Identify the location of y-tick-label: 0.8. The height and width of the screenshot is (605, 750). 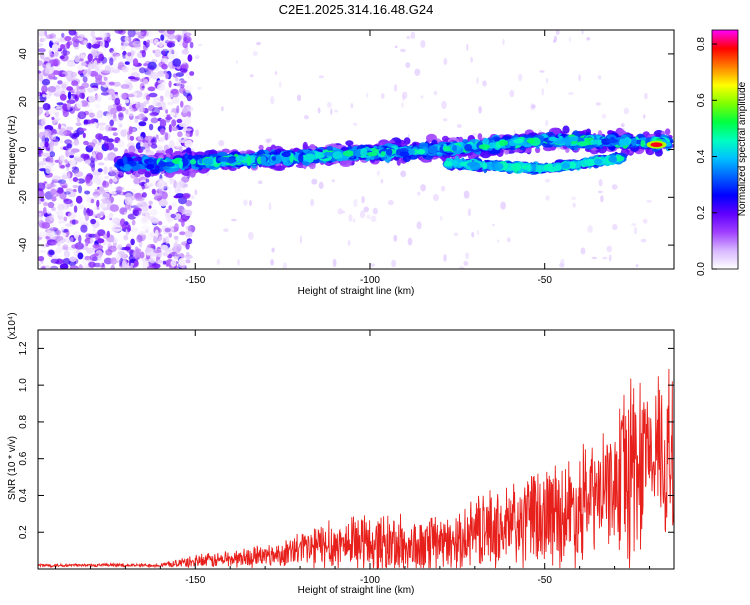
(23, 422).